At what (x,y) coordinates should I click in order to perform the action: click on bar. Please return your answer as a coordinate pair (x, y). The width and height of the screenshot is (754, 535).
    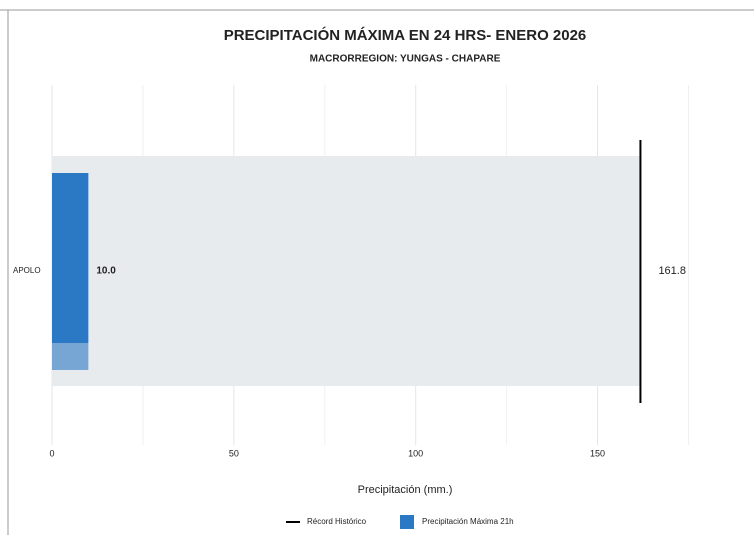
    Looking at the image, I should click on (70, 258).